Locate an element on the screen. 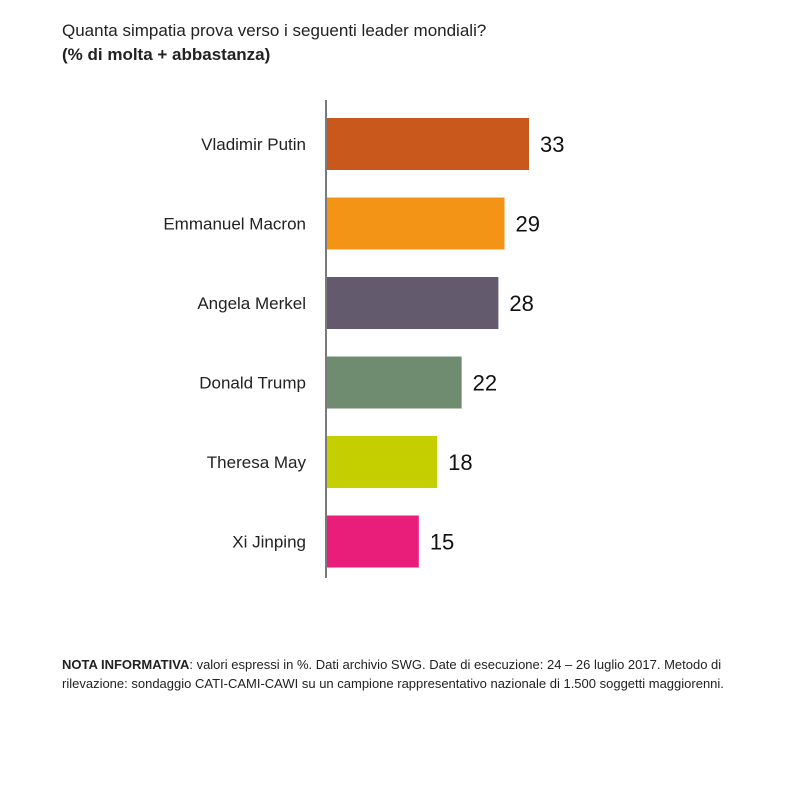 The width and height of the screenshot is (800, 800). category-label: Angela Merkel is located at coordinates (251, 303).